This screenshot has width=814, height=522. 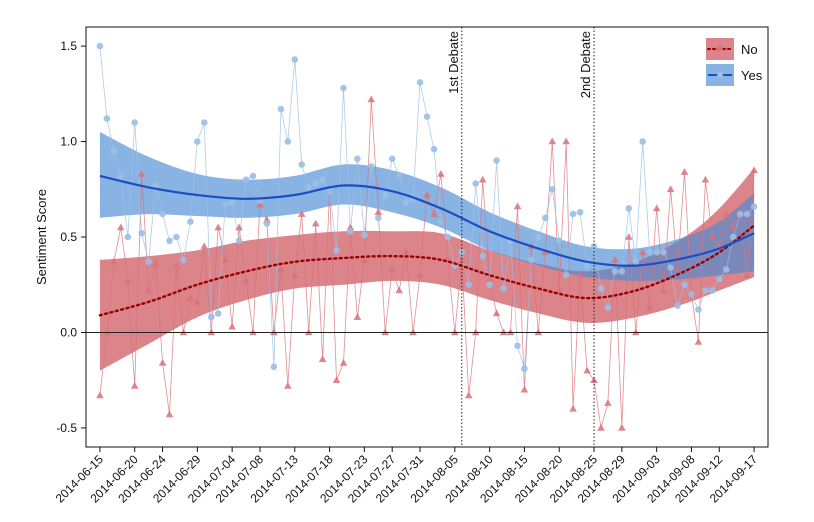 I want to click on y-tick-label: 1.0, so click(x=68, y=142).